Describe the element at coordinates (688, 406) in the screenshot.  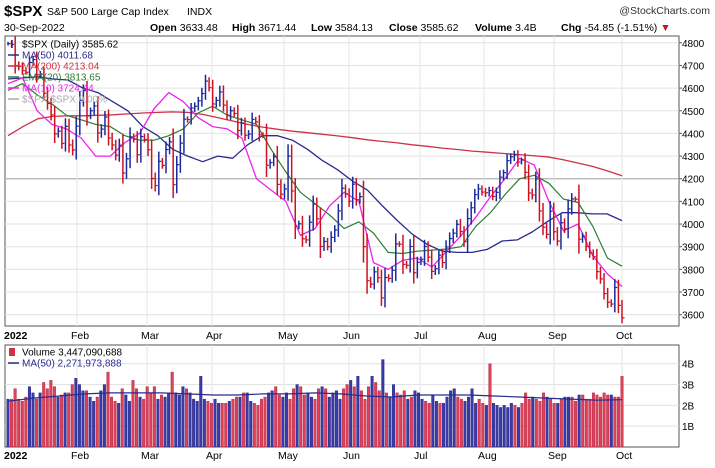
I see `volume-tick-label: 2B` at that location.